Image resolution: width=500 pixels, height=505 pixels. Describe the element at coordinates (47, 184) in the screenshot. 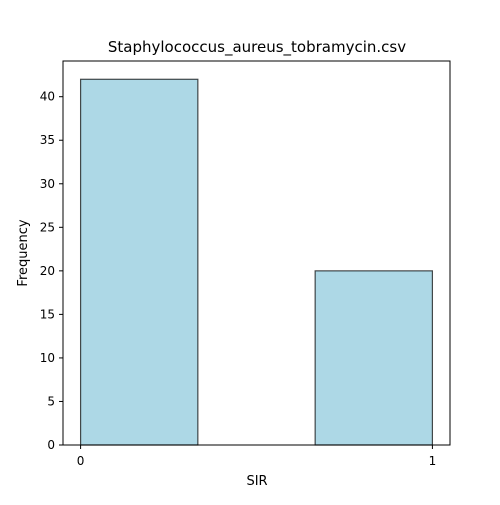

I see `y-tick-label-6: 30` at that location.